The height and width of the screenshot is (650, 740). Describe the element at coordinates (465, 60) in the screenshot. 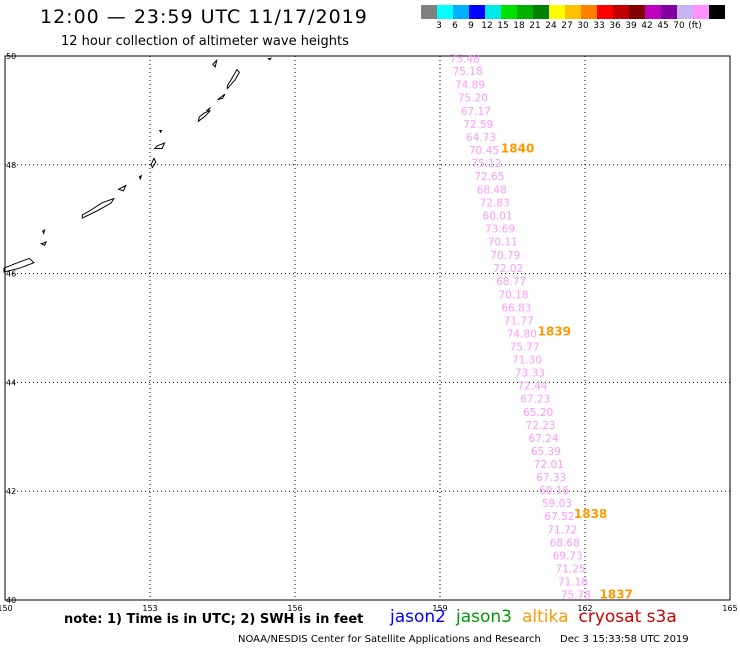

I see `wave-height-value: 75.48` at that location.